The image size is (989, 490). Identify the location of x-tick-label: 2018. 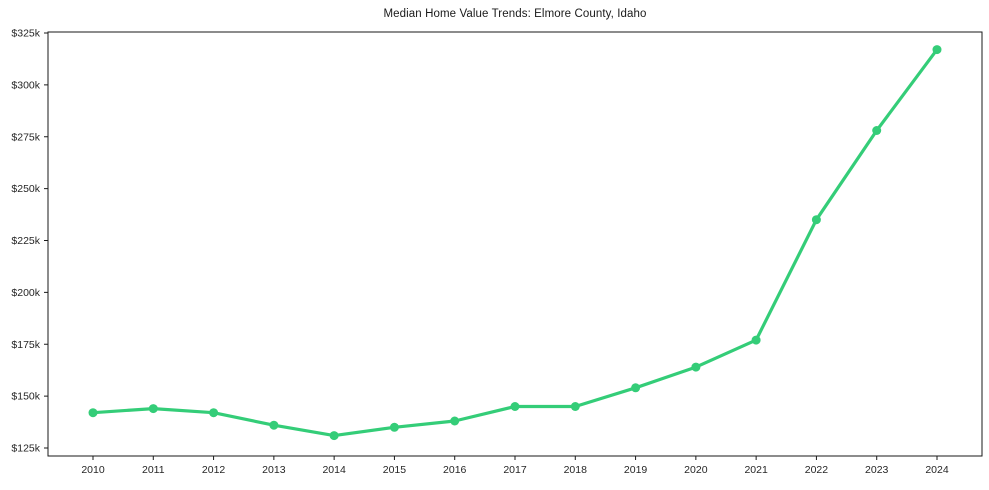
(576, 470).